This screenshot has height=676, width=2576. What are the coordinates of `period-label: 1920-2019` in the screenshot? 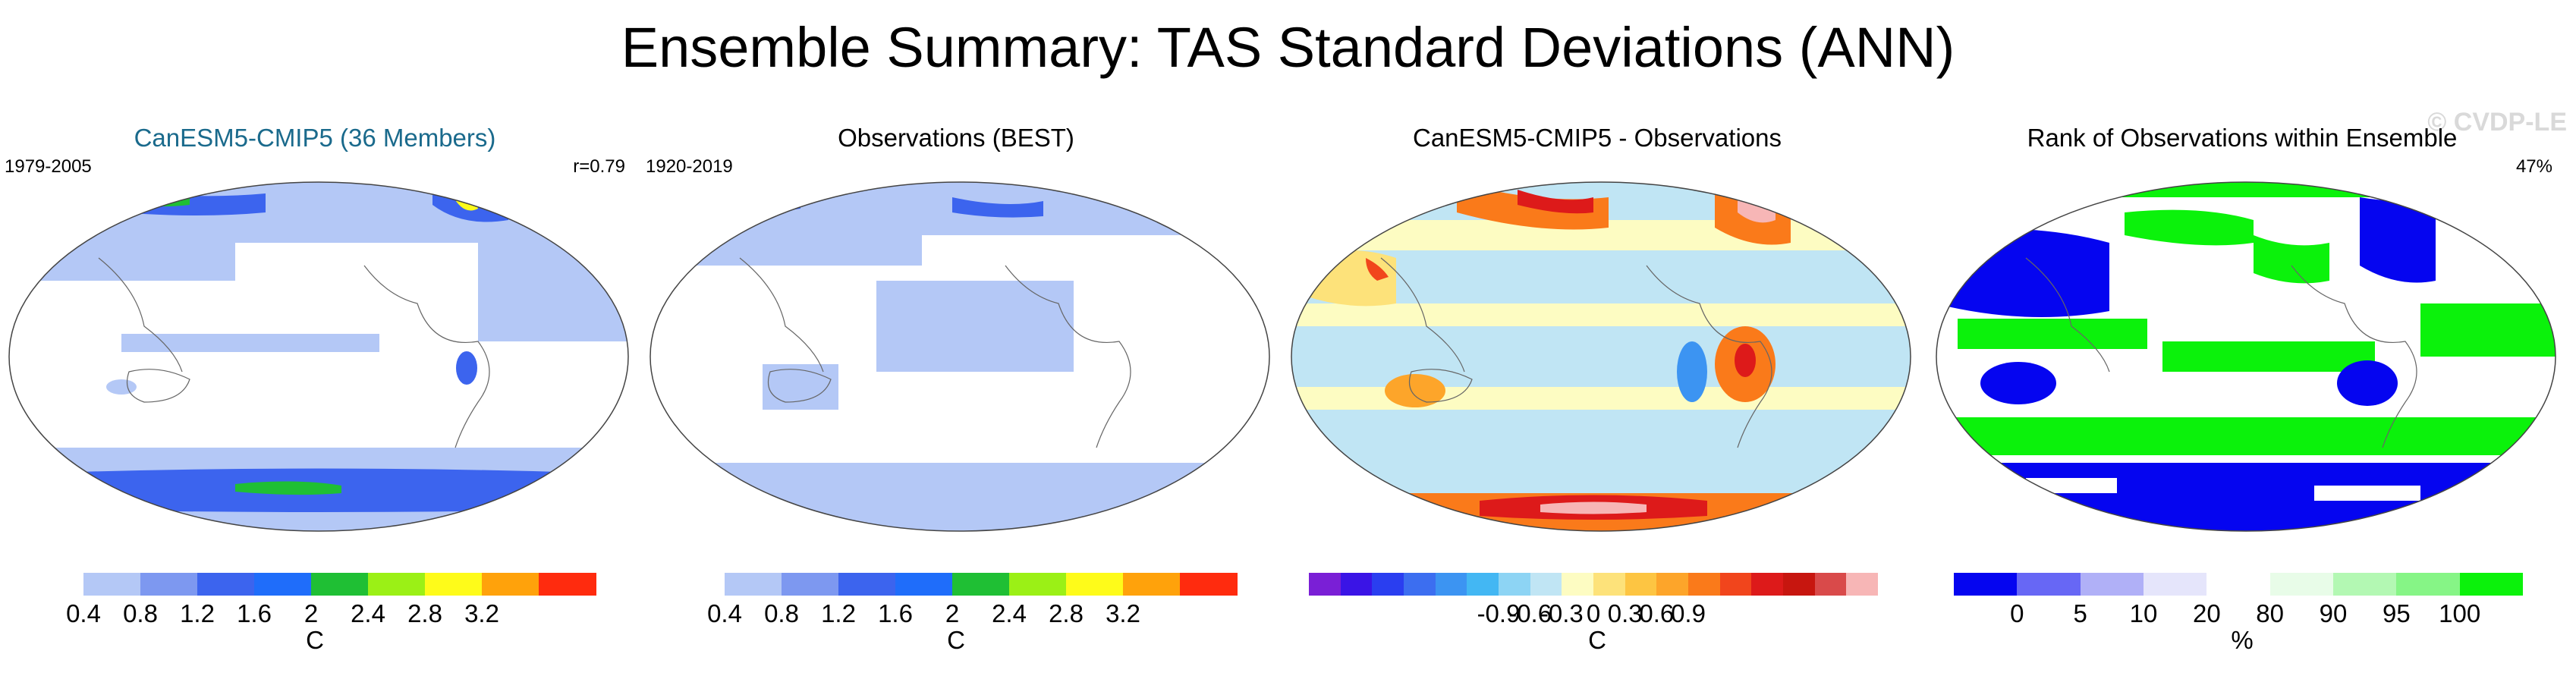 It's located at (689, 166).